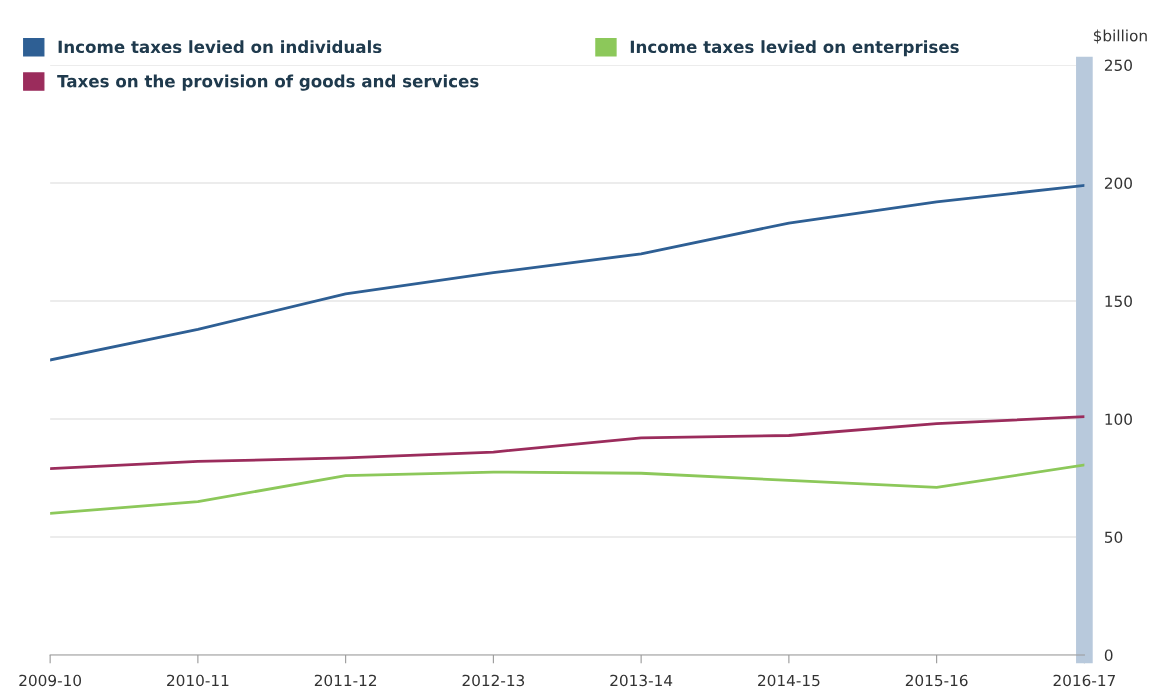  I want to click on y-tick-label: 0, so click(1108, 655).